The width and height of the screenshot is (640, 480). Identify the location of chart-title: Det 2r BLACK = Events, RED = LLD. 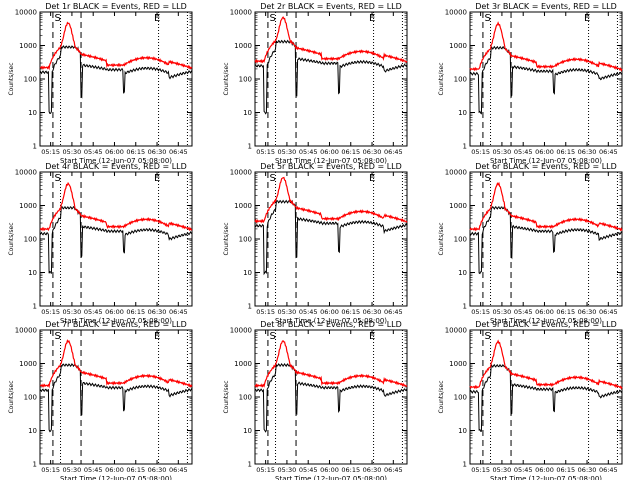
(331, 6).